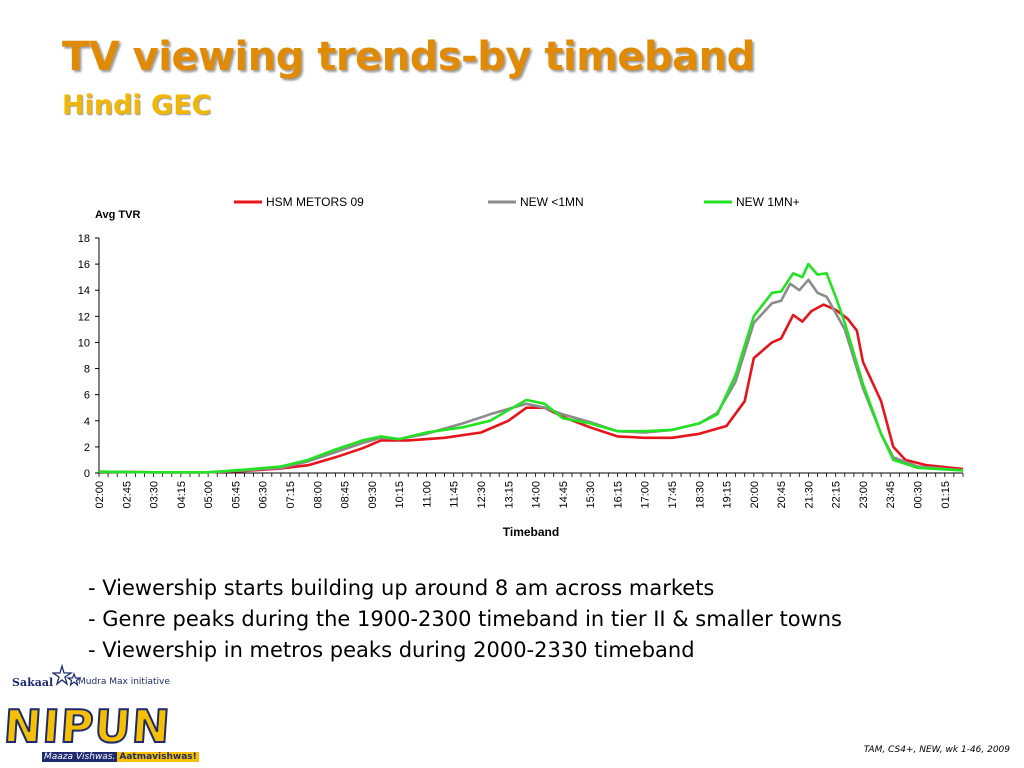 This screenshot has width=1024, height=768. What do you see at coordinates (87, 448) in the screenshot?
I see `y-tick-label: 2` at bounding box center [87, 448].